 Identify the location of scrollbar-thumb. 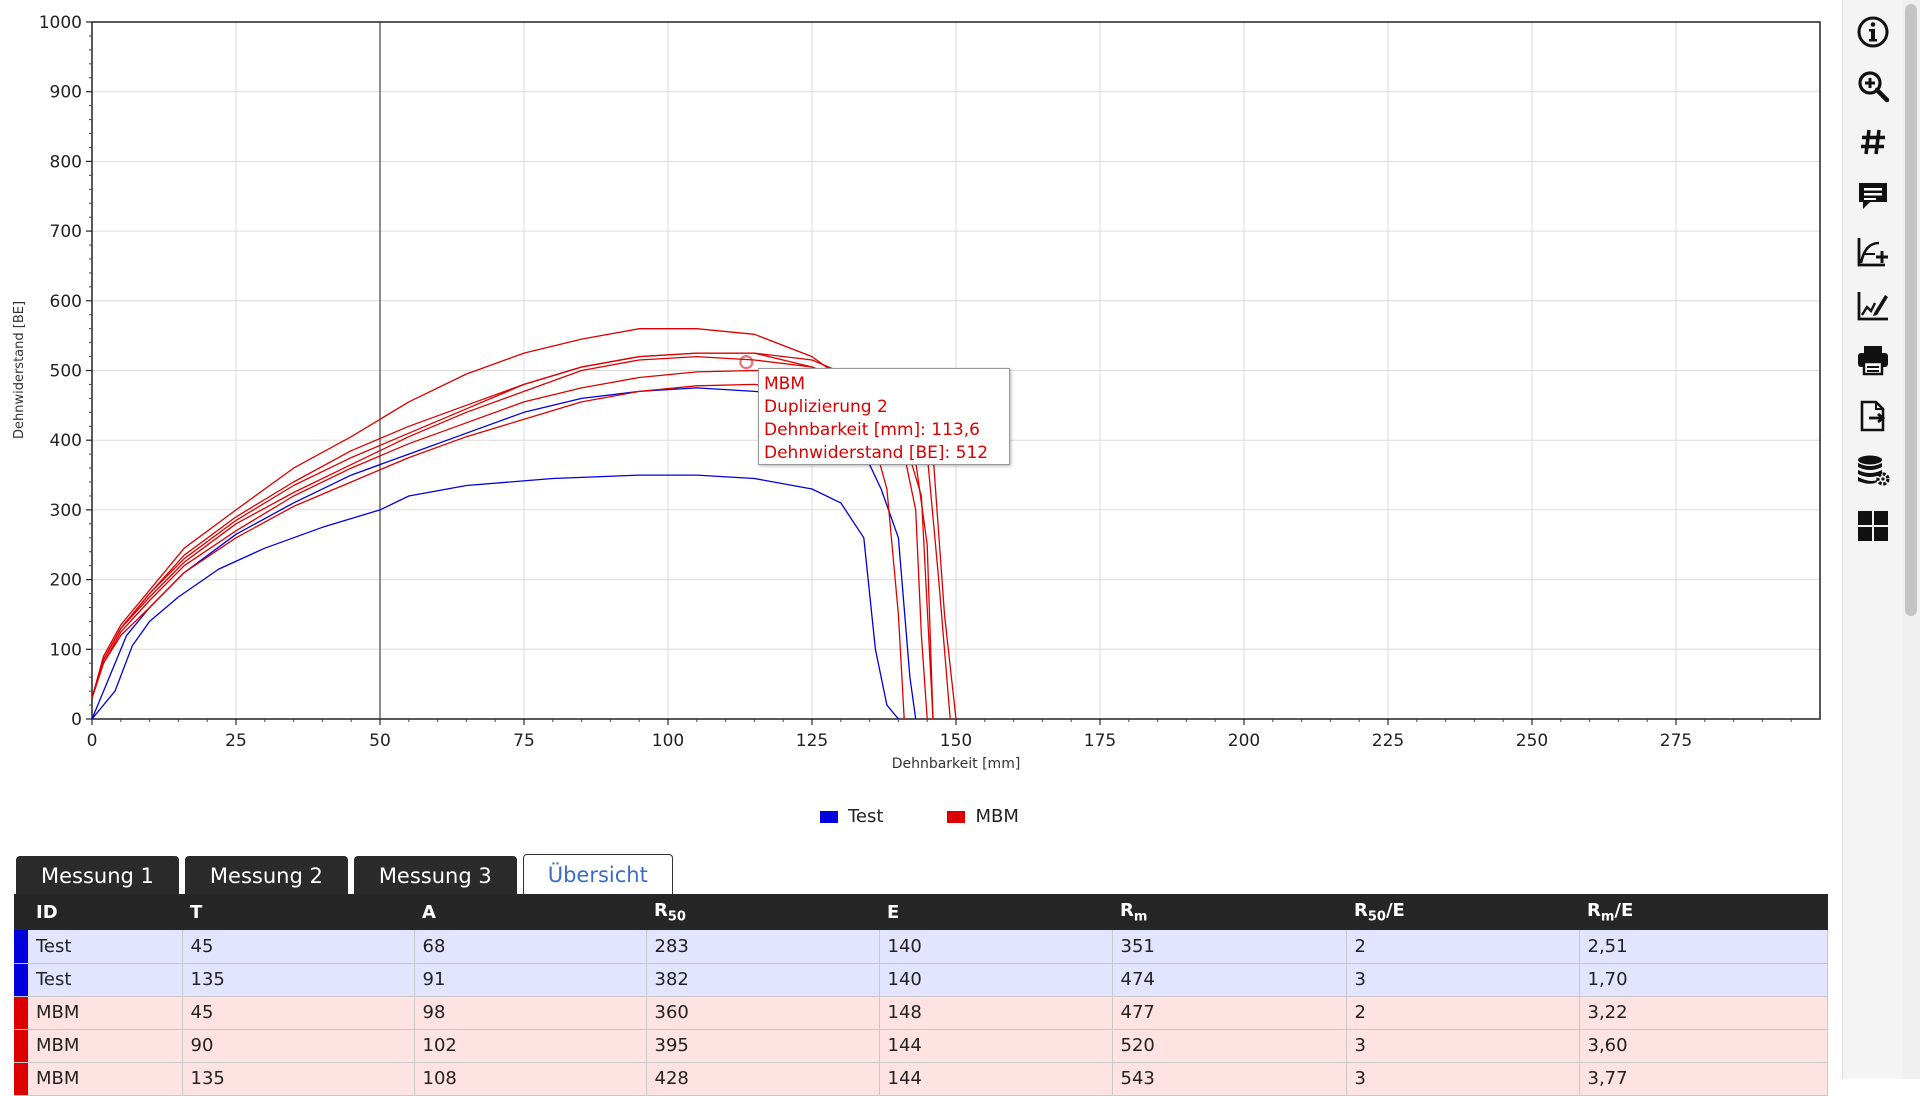
(1911, 310).